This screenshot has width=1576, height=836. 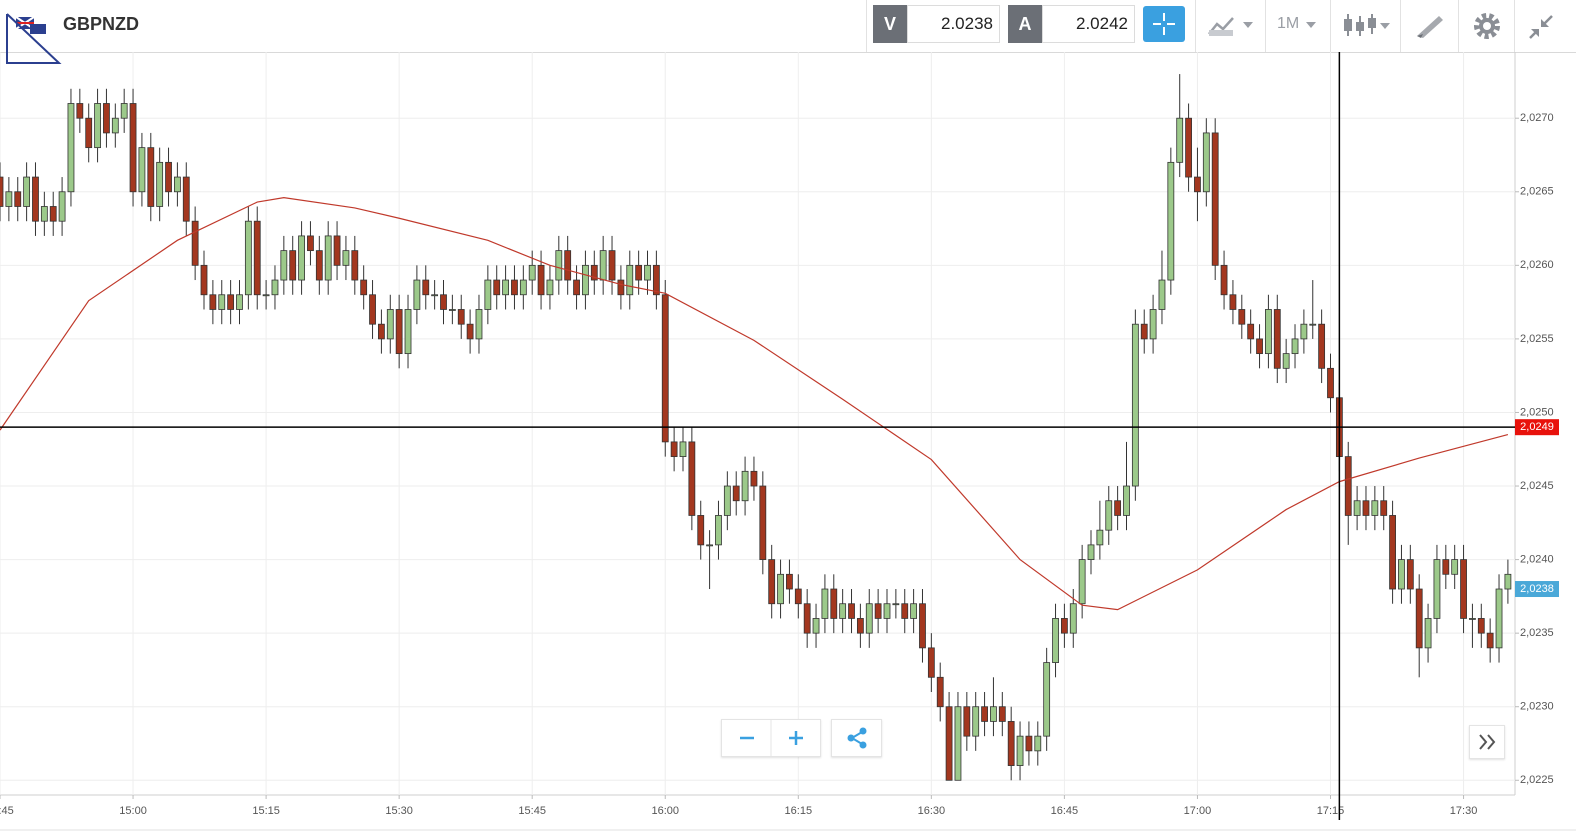 What do you see at coordinates (1232, 25) in the screenshot?
I see `chart-type-button` at bounding box center [1232, 25].